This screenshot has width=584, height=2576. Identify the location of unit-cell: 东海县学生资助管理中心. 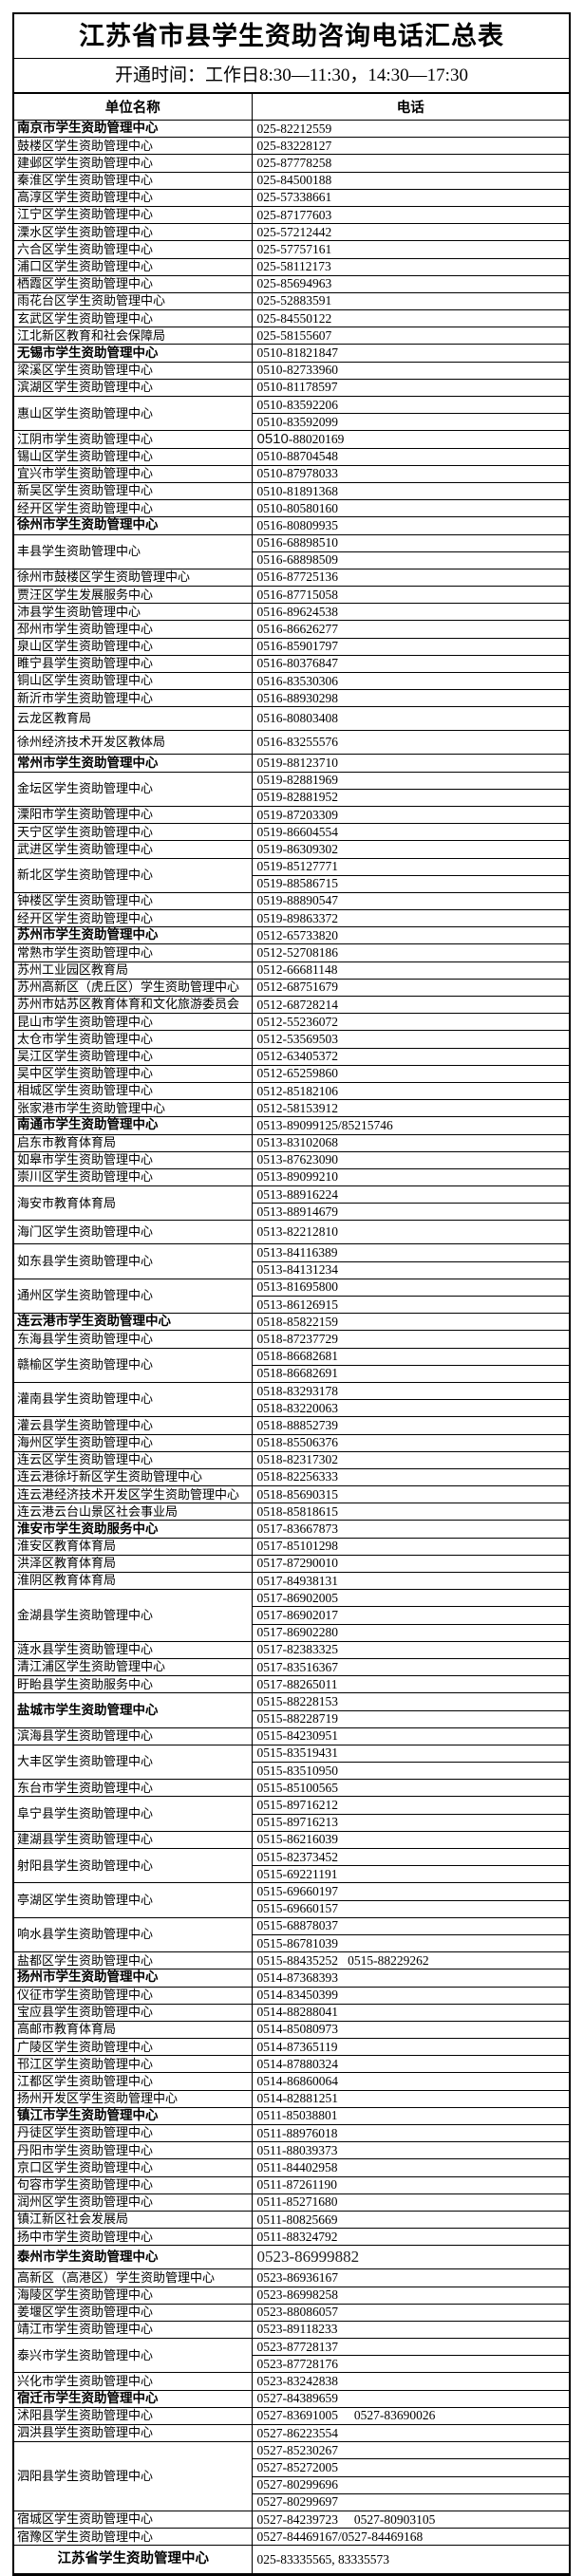
(133, 1340).